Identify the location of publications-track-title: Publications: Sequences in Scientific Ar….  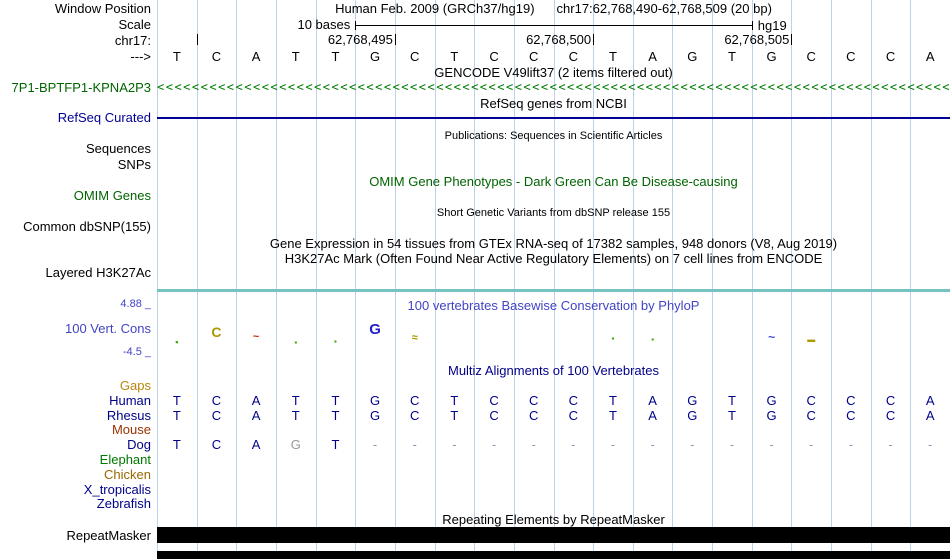
(553, 136).